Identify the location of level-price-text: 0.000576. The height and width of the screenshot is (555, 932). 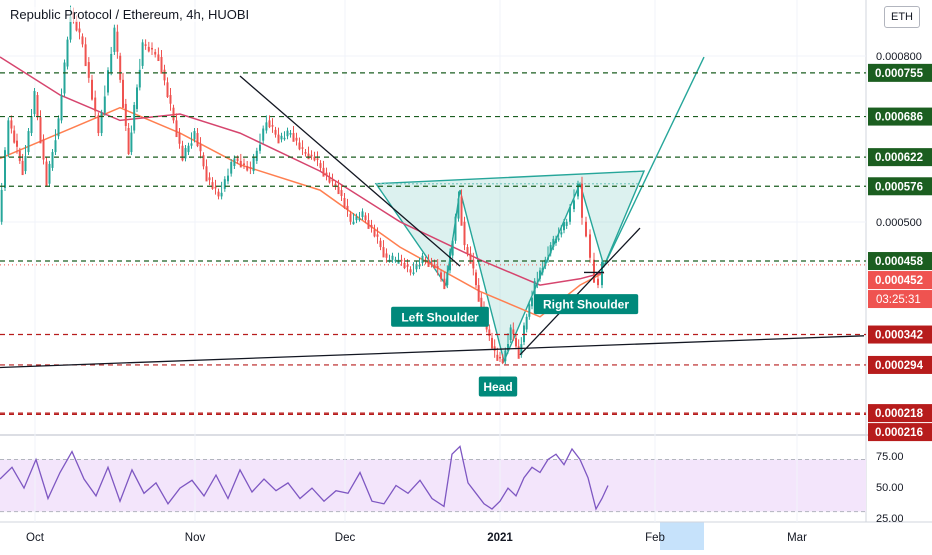
(899, 187).